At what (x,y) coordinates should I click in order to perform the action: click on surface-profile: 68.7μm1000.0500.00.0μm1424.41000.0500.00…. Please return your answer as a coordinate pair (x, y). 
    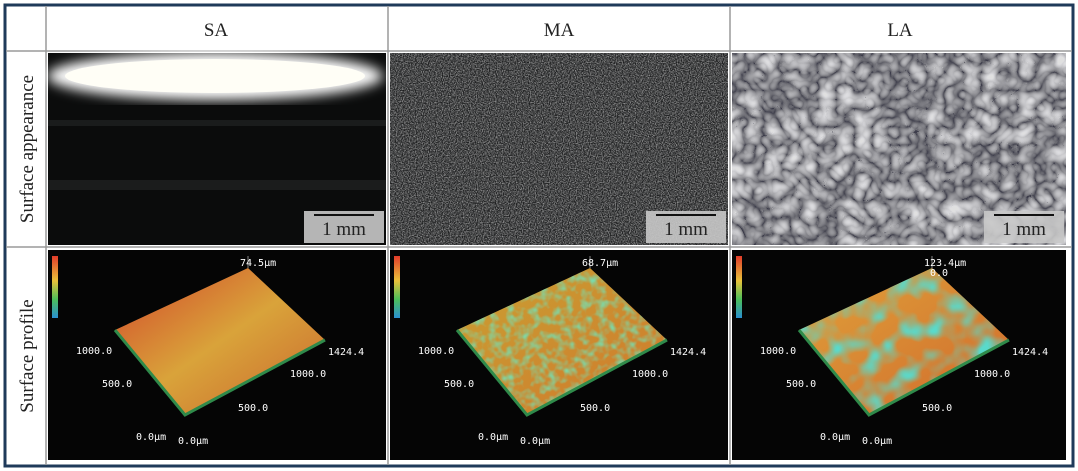
    Looking at the image, I should click on (559, 355).